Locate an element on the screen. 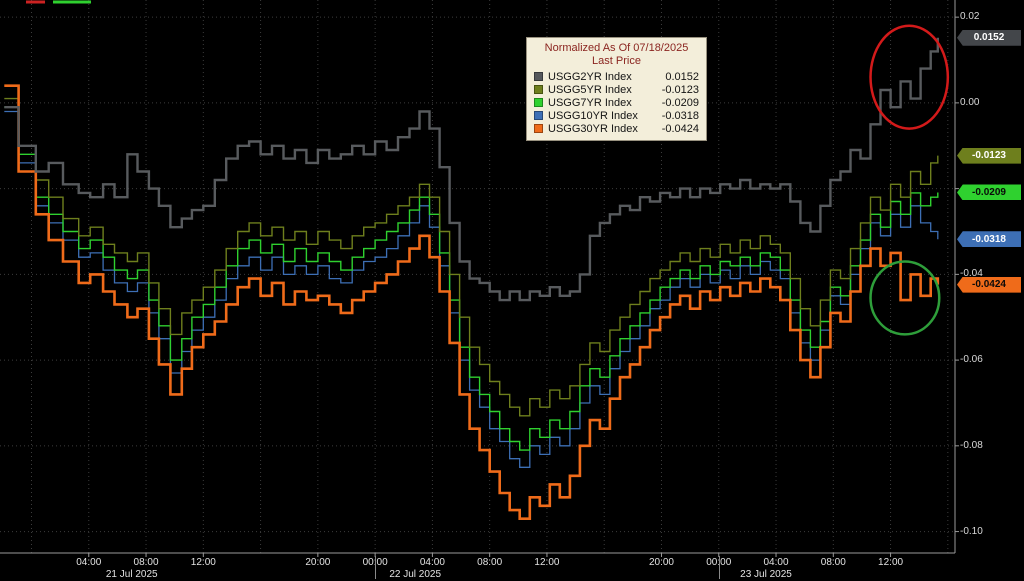  legend-row: USGG10YR Index -0.0318 is located at coordinates (616, 115).